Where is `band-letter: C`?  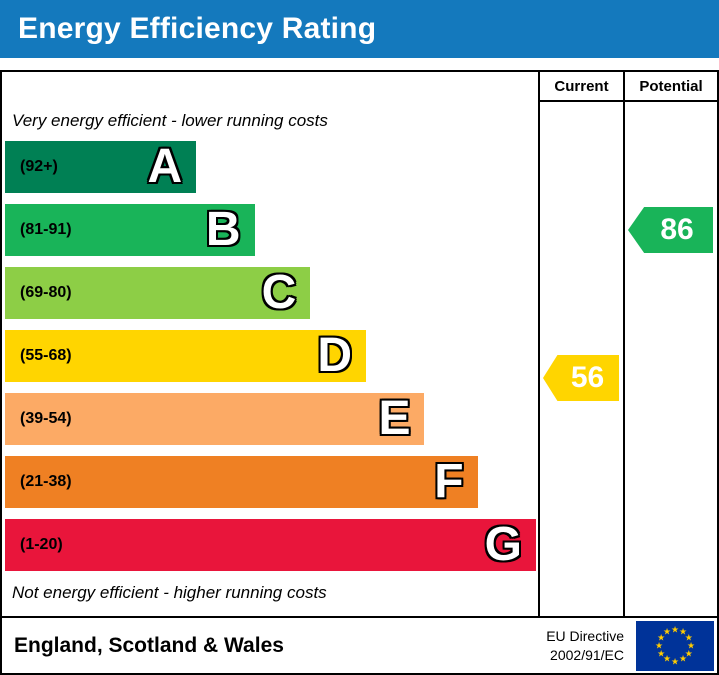
band-letter: C is located at coordinates (279, 292).